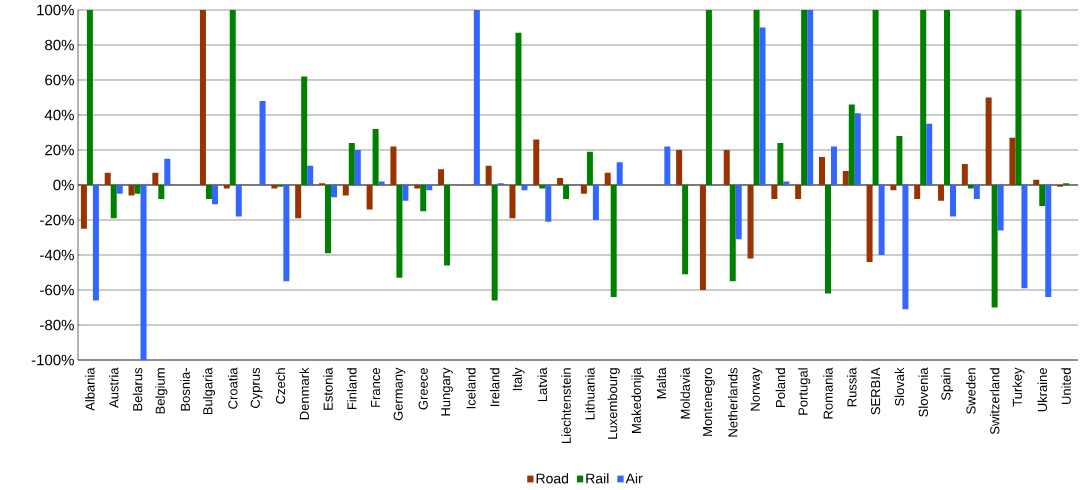  What do you see at coordinates (494, 387) in the screenshot?
I see `x-tick-label: Ireland` at bounding box center [494, 387].